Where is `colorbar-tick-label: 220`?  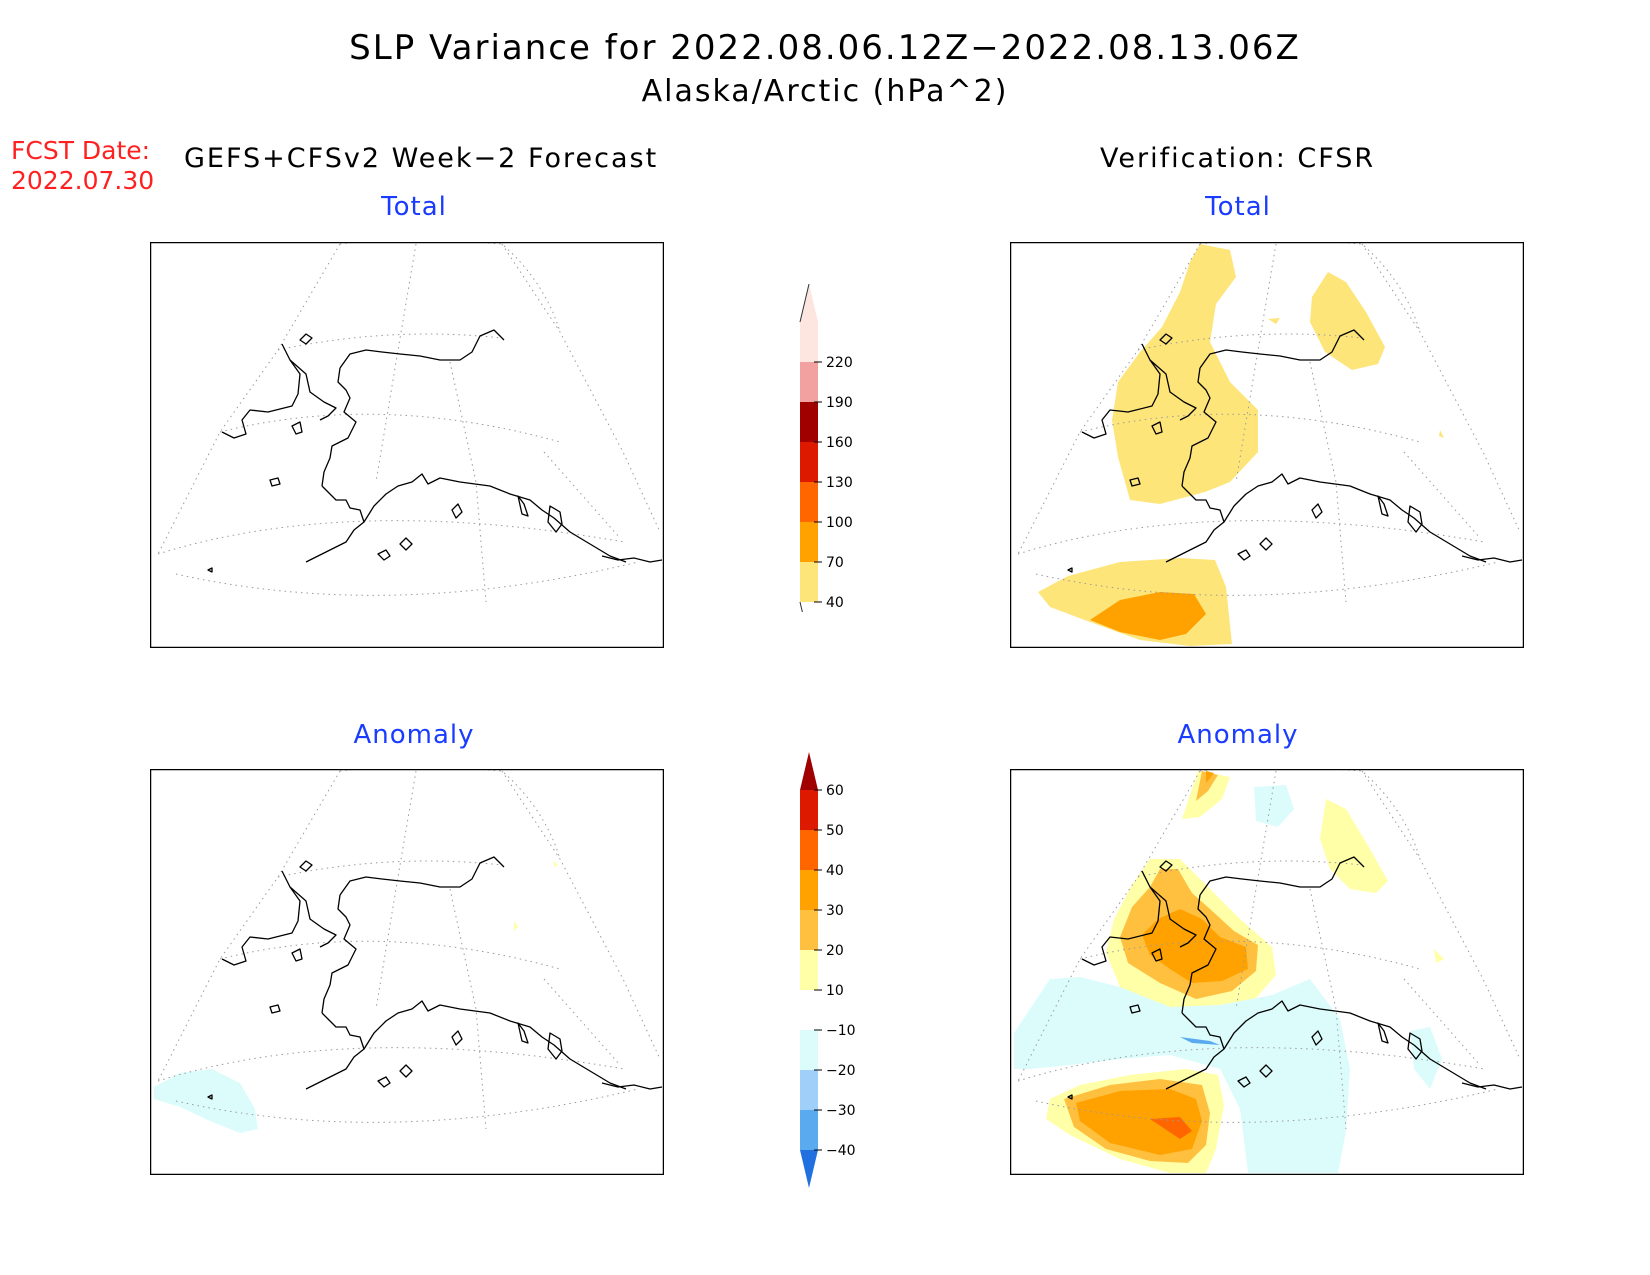 colorbar-tick-label: 220 is located at coordinates (839, 363).